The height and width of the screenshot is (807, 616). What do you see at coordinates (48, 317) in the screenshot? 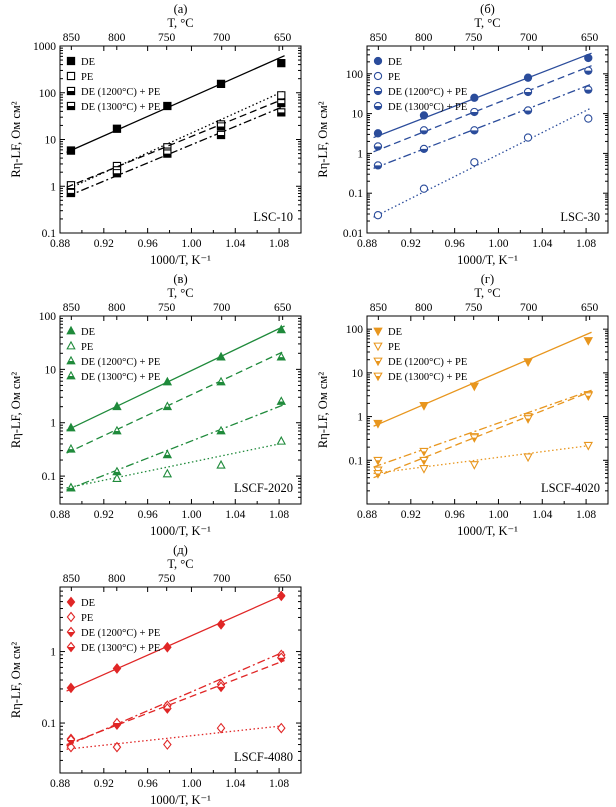
I see `y-tick-label: 100` at bounding box center [48, 317].